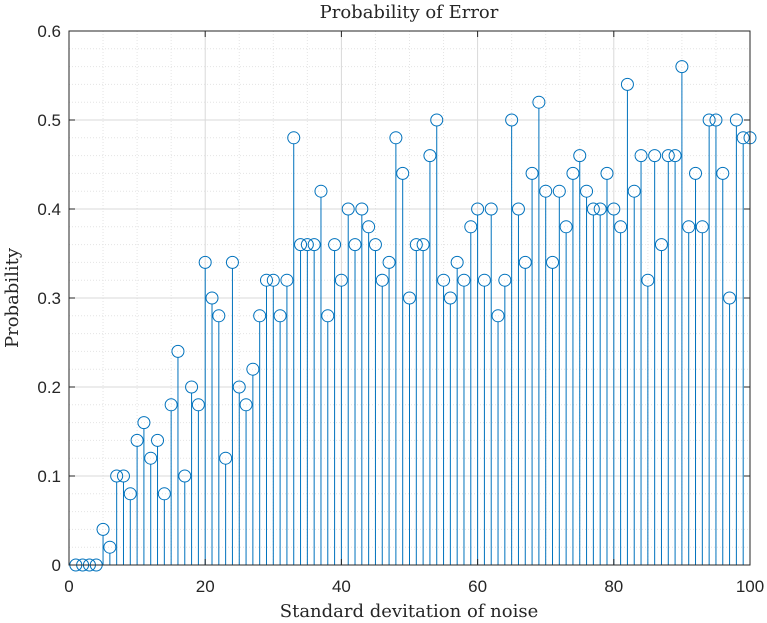  What do you see at coordinates (205, 586) in the screenshot?
I see `x-tick-label: 20` at bounding box center [205, 586].